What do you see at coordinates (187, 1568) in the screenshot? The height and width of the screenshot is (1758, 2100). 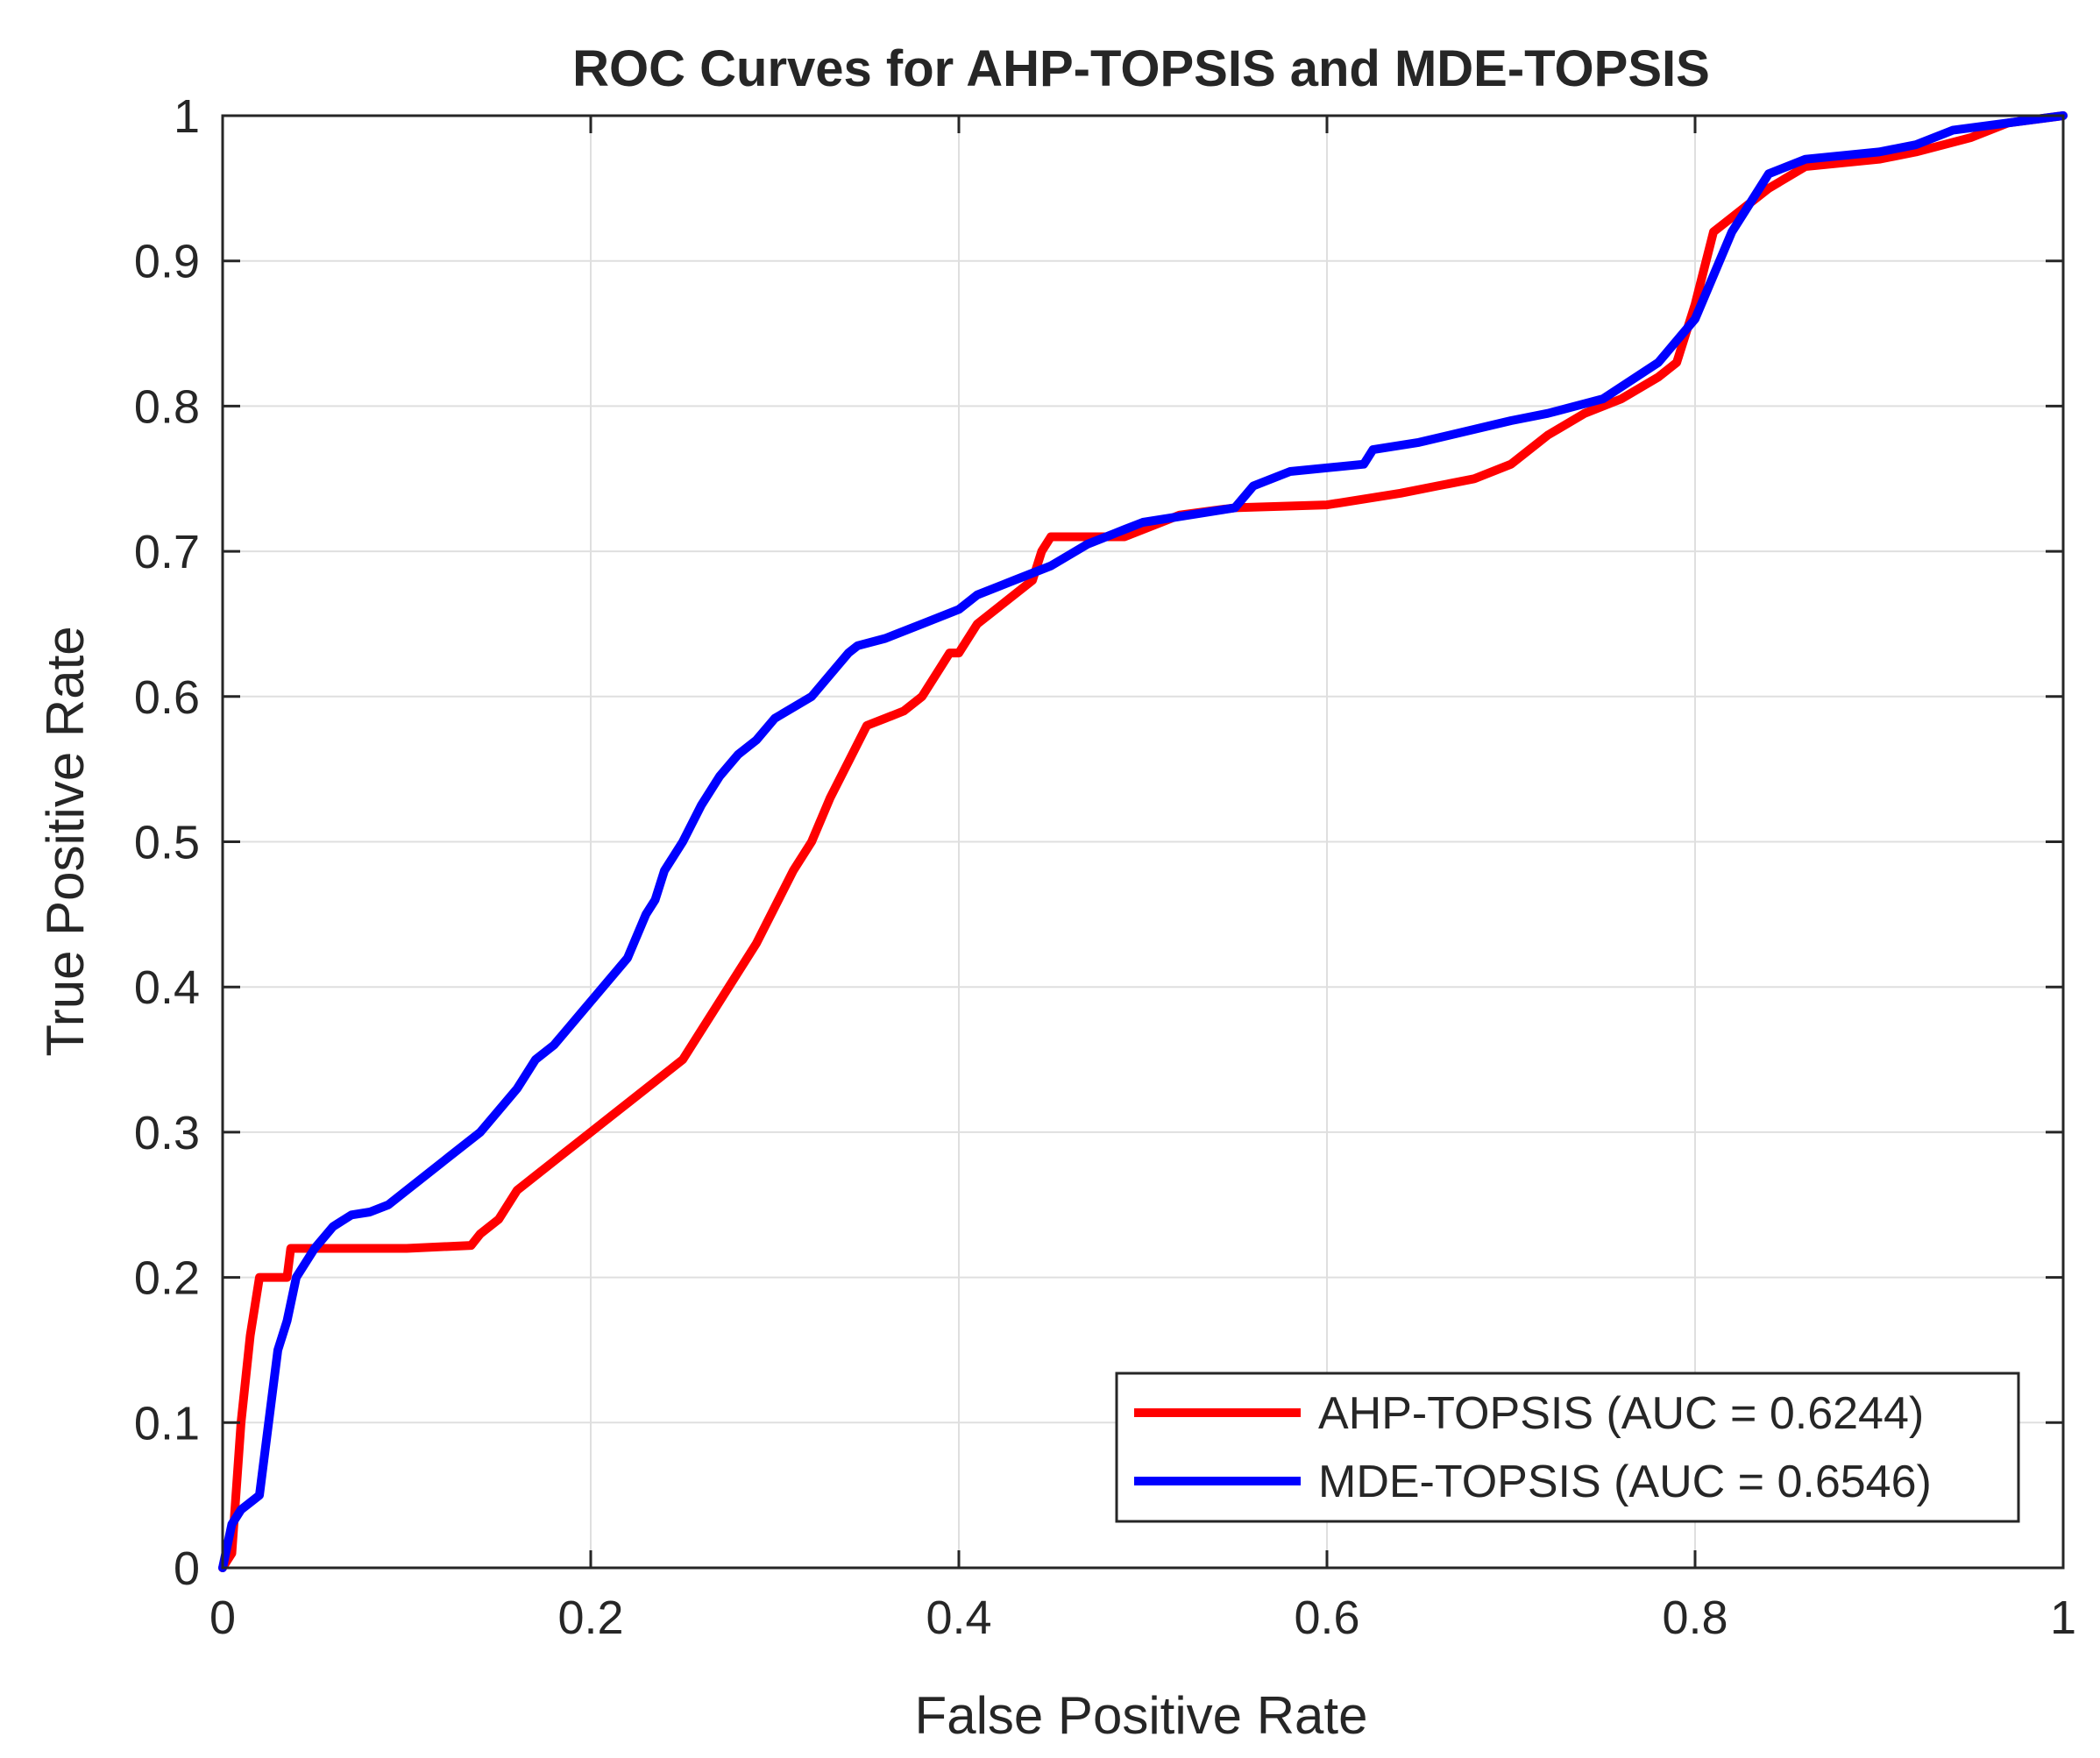 I see `y-tick-label: 0` at bounding box center [187, 1568].